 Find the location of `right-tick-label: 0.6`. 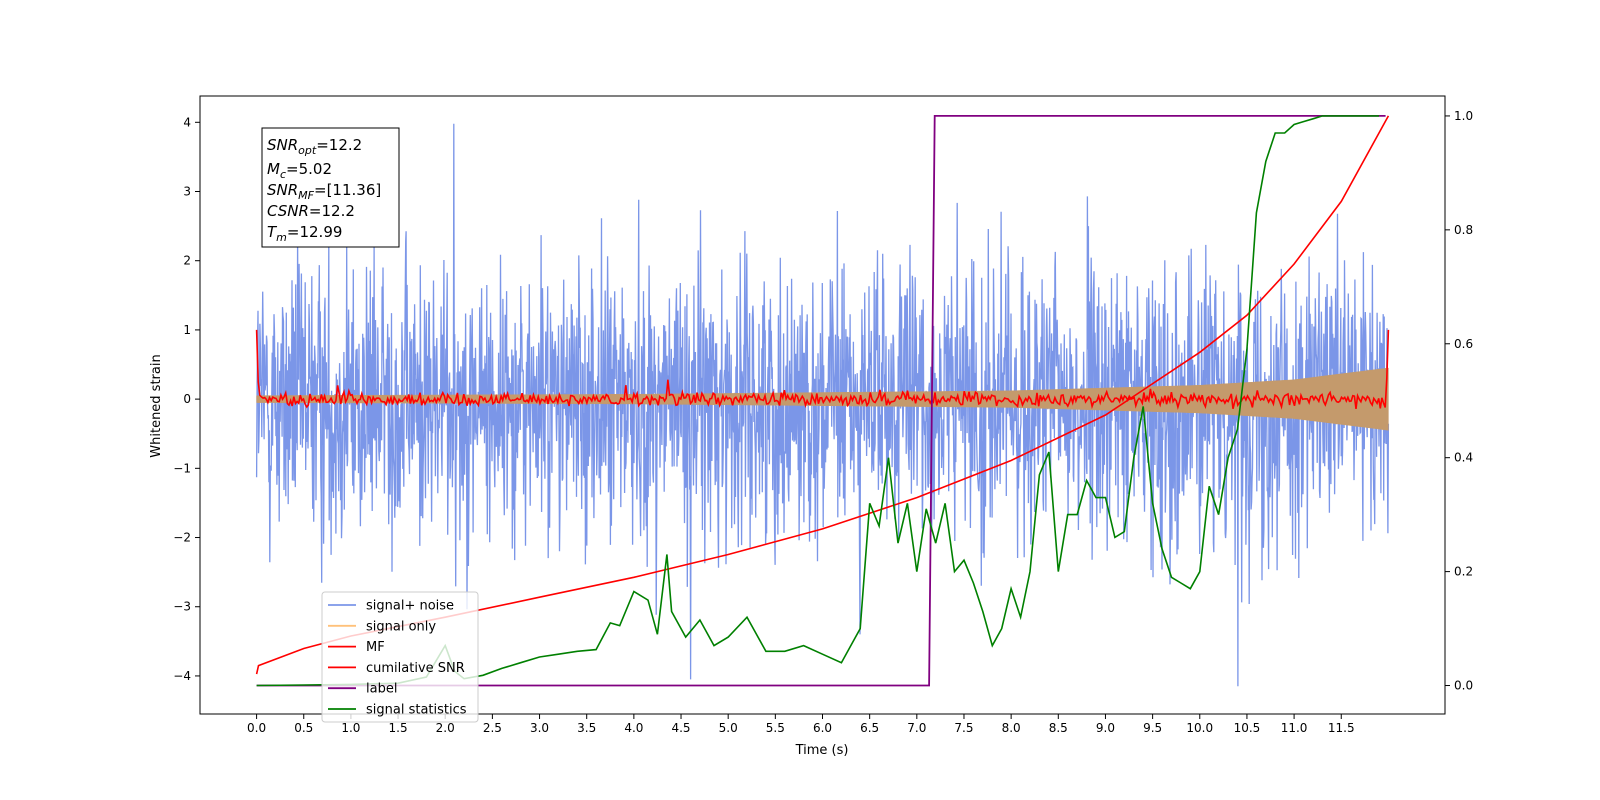

right-tick-label: 0.6 is located at coordinates (1463, 344).